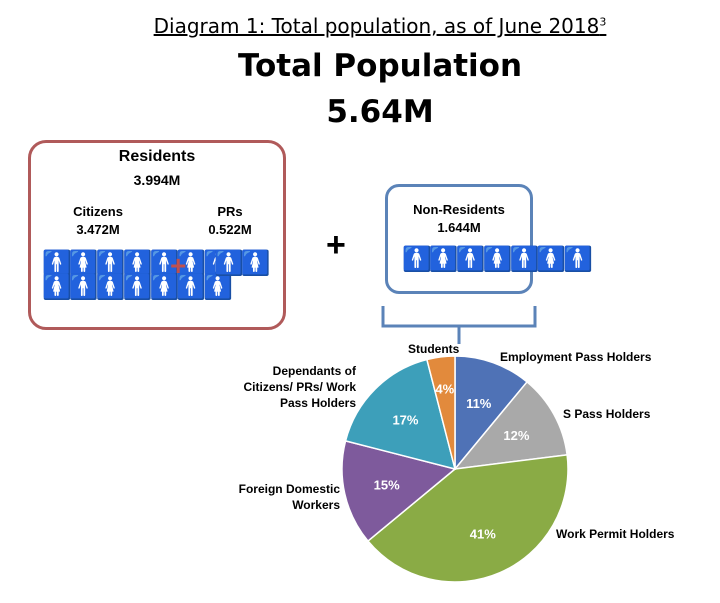 Image resolution: width=720 pixels, height=603 pixels. Describe the element at coordinates (289, 497) in the screenshot. I see `label-foreign-domestic: Foreign Domestic Workers` at that location.